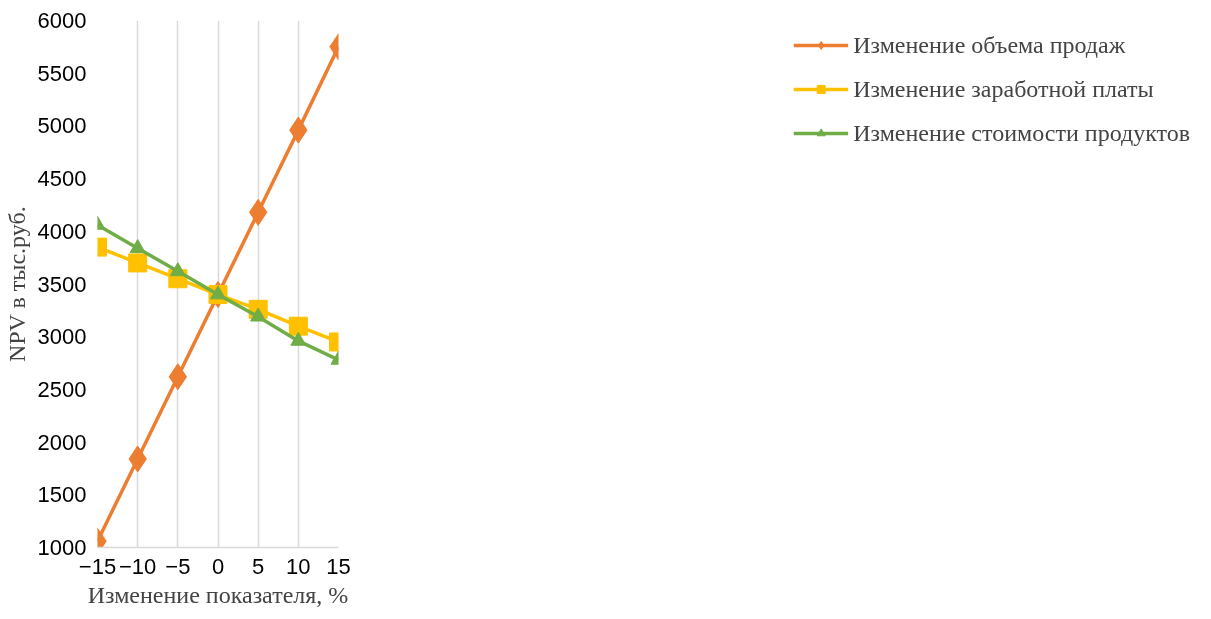 This screenshot has height=619, width=1211. Describe the element at coordinates (62, 179) in the screenshot. I see `y-tick-label: 4500` at that location.